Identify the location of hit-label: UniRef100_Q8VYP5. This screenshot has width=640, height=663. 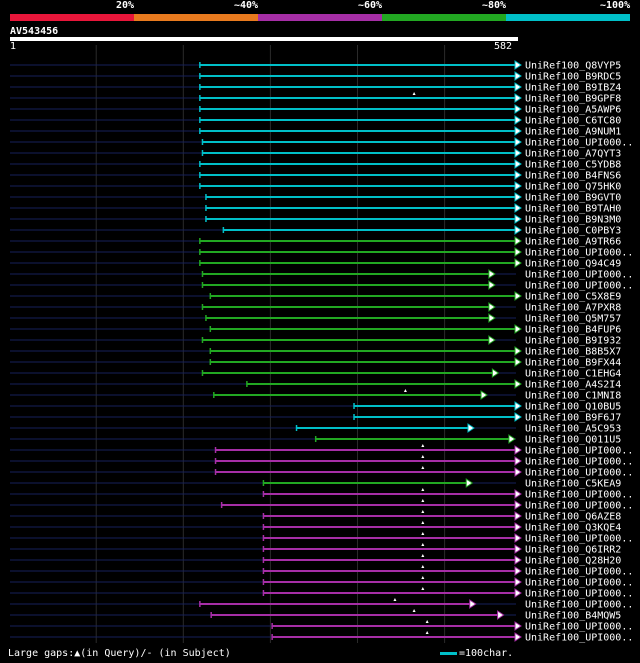
(573, 66).